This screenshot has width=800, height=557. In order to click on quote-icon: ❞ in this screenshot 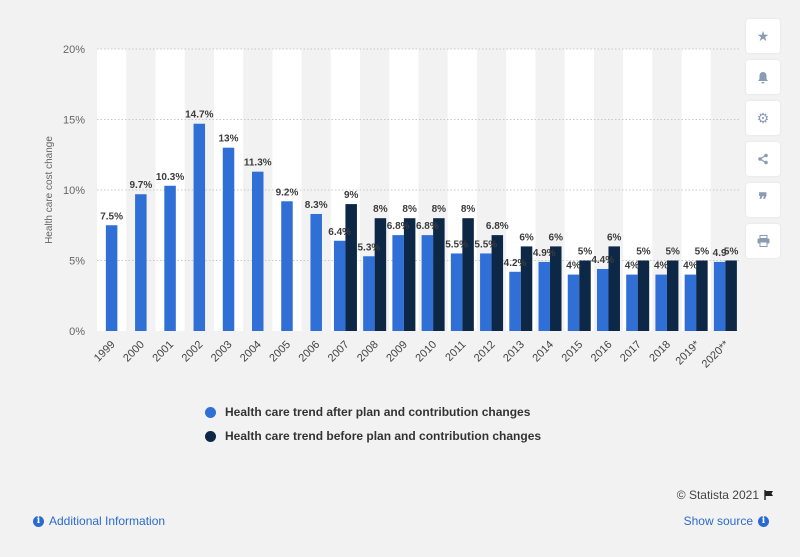, I will do `click(763, 200)`.